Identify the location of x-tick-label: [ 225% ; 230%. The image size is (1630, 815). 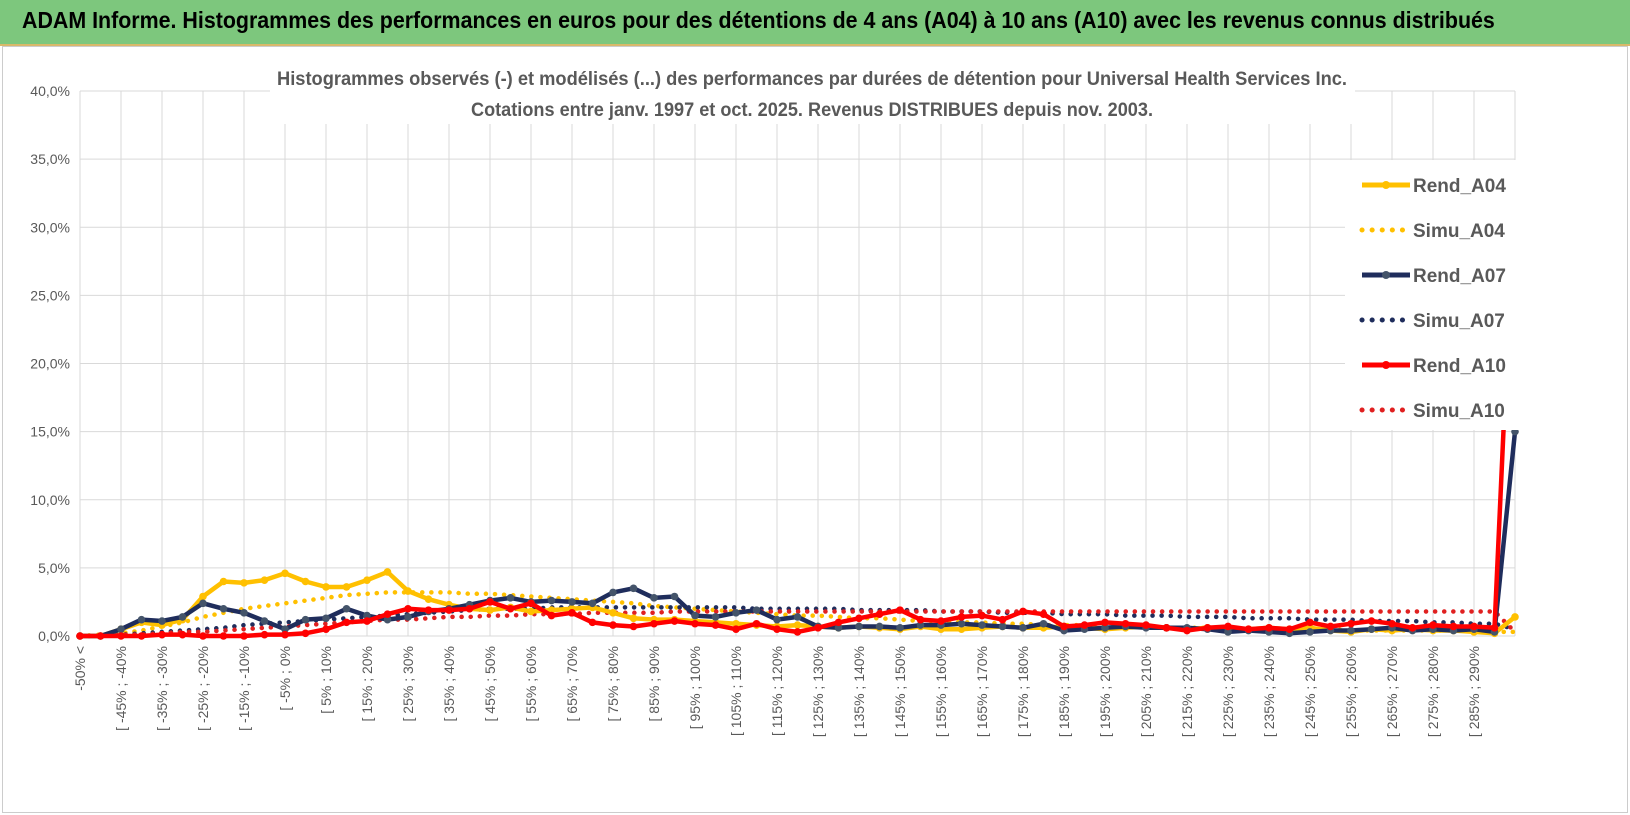
(1228, 691).